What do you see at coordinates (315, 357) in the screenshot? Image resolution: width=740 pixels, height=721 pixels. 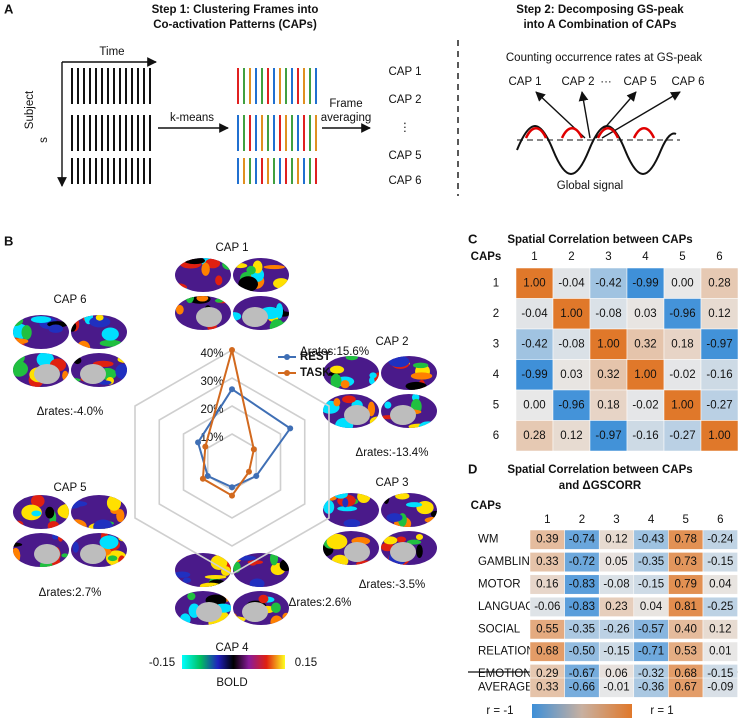 I see `legend-label: REST` at bounding box center [315, 357].